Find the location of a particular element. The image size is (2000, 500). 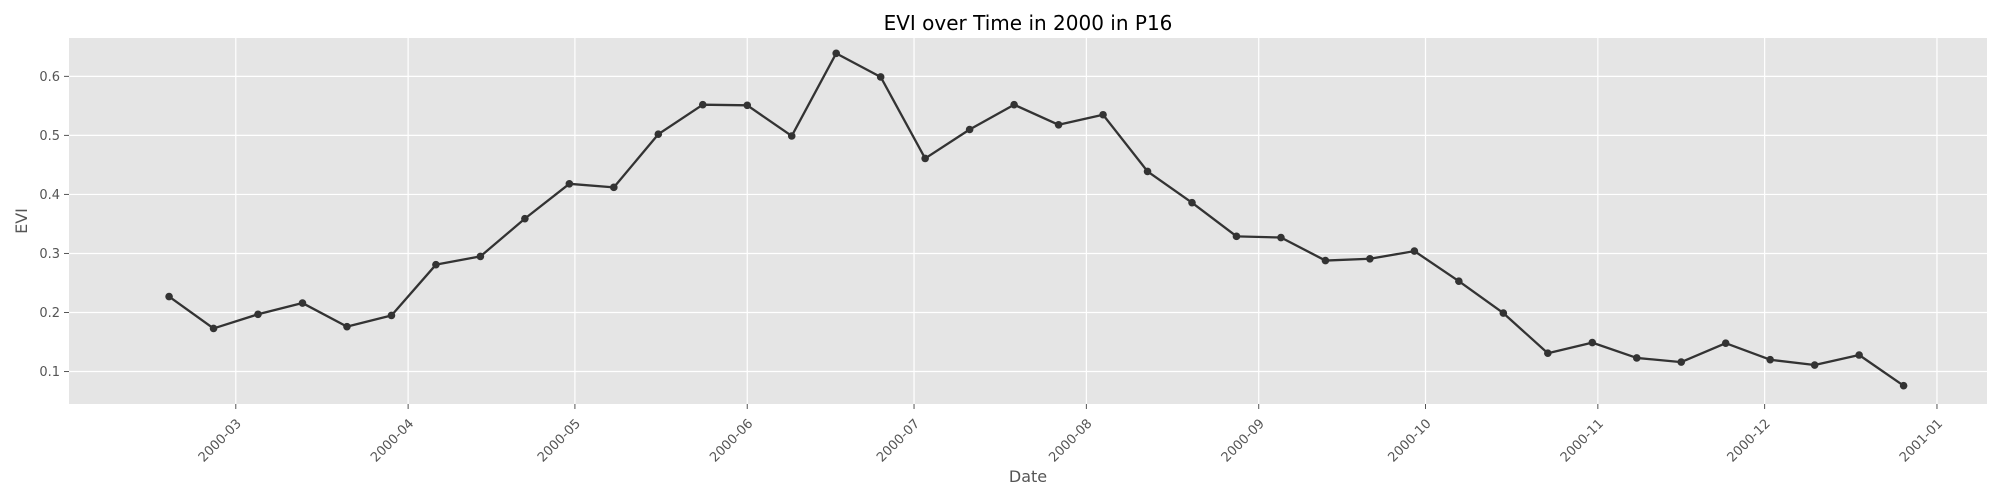

x-tick-label: 2000-03 is located at coordinates (220, 440).